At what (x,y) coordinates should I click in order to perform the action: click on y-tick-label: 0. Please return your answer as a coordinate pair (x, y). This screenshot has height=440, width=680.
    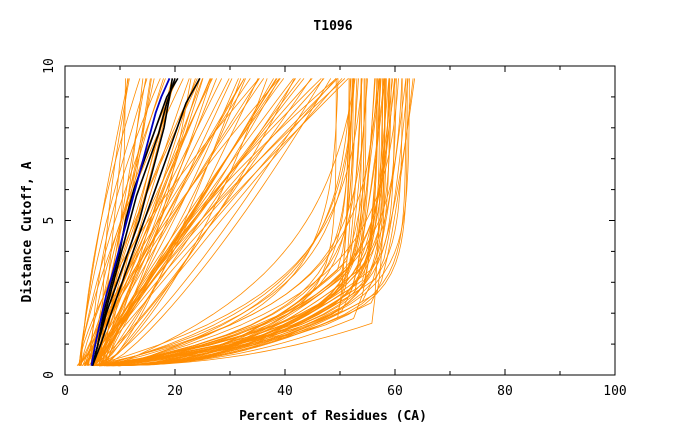
    Looking at the image, I should click on (49, 375).